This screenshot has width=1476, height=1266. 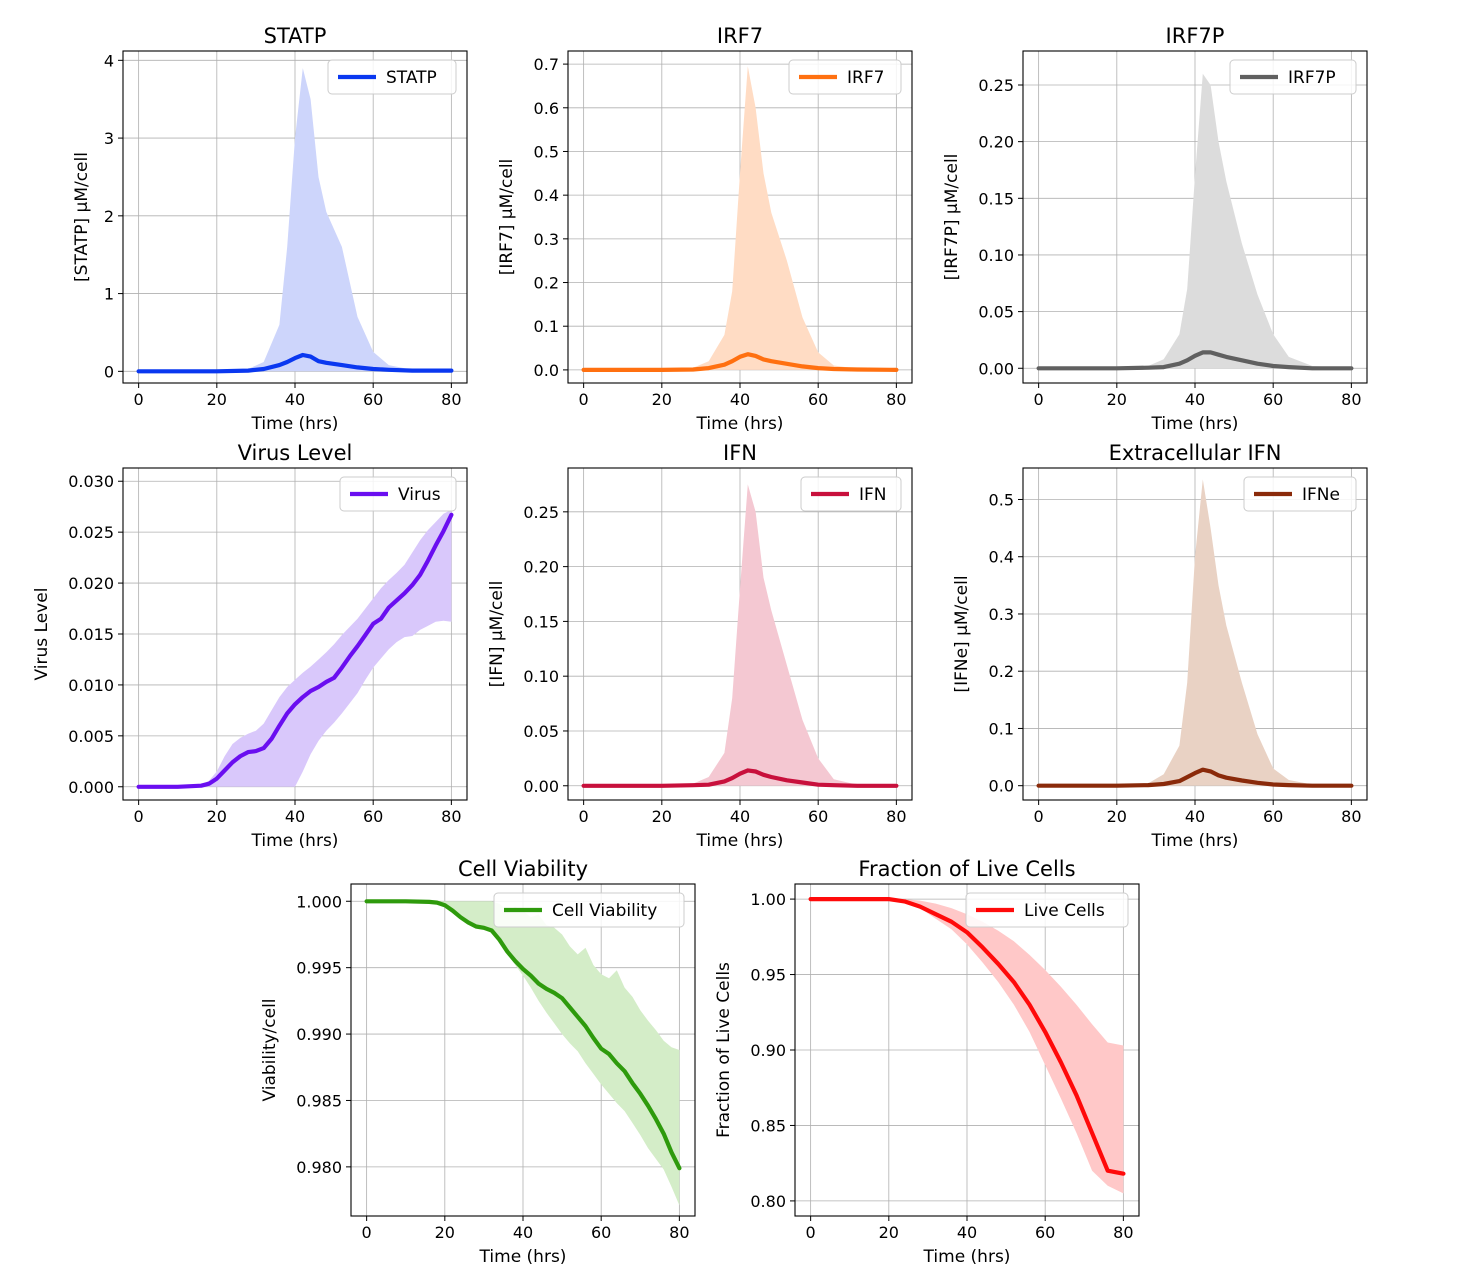 I want to click on y-tick-label: 0.985, so click(x=319, y=1100).